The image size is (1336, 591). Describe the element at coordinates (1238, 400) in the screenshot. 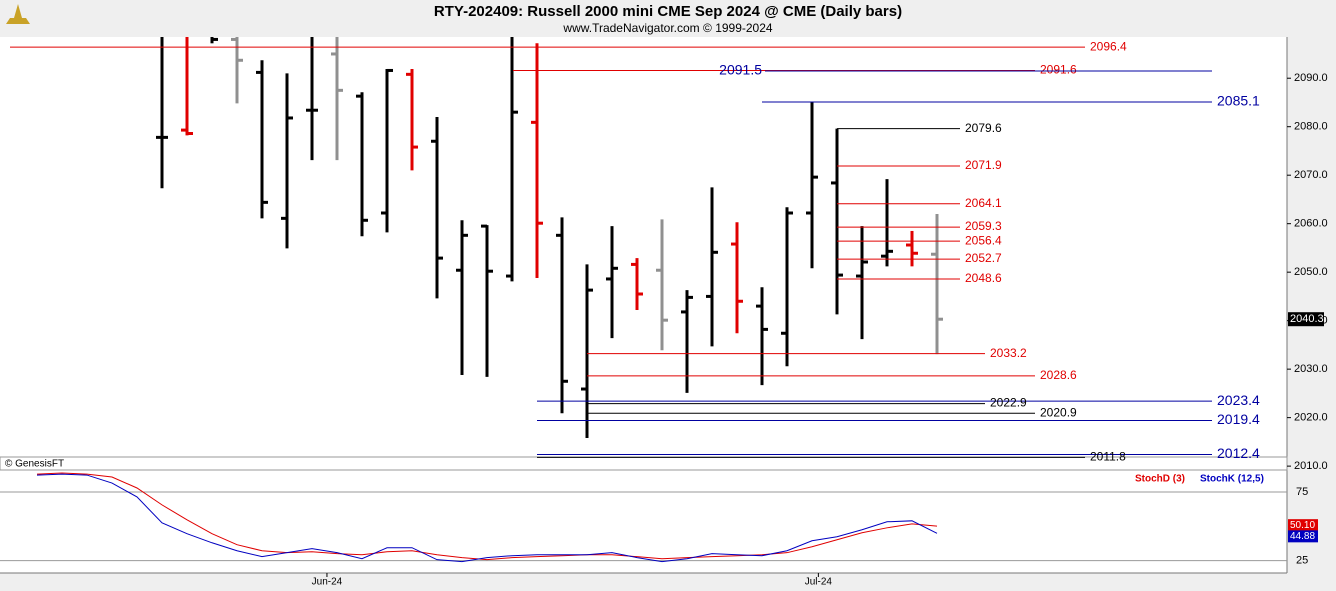

I see `level-label: 2023.4` at that location.